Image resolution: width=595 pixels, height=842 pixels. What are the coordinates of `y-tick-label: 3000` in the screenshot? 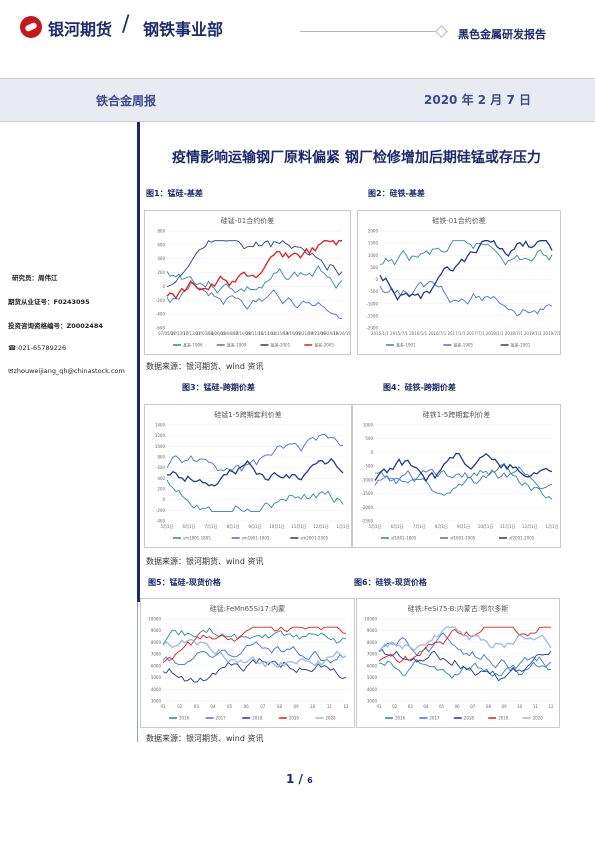 It's located at (372, 701).